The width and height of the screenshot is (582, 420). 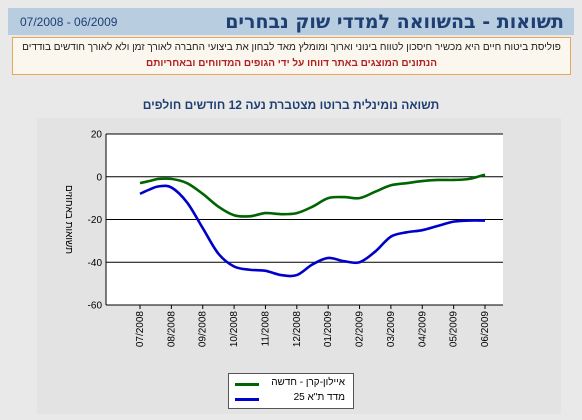 I want to click on x-tick-label-7: 02/2009, so click(x=360, y=329).